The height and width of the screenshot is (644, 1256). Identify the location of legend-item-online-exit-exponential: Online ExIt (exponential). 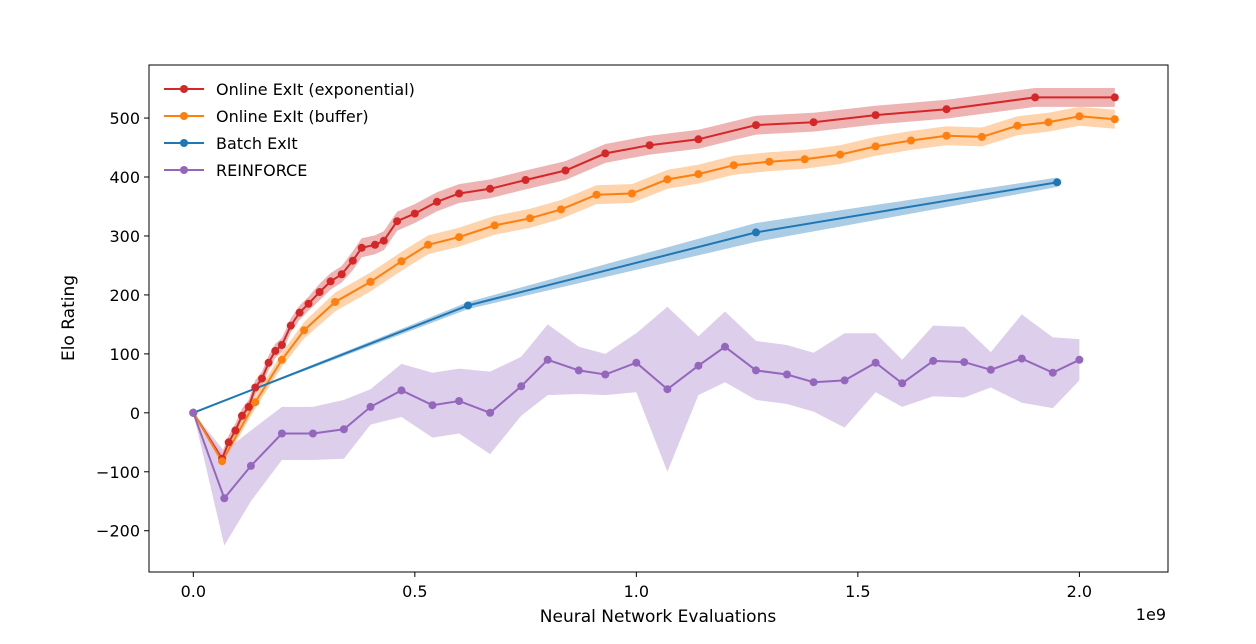
(289, 89).